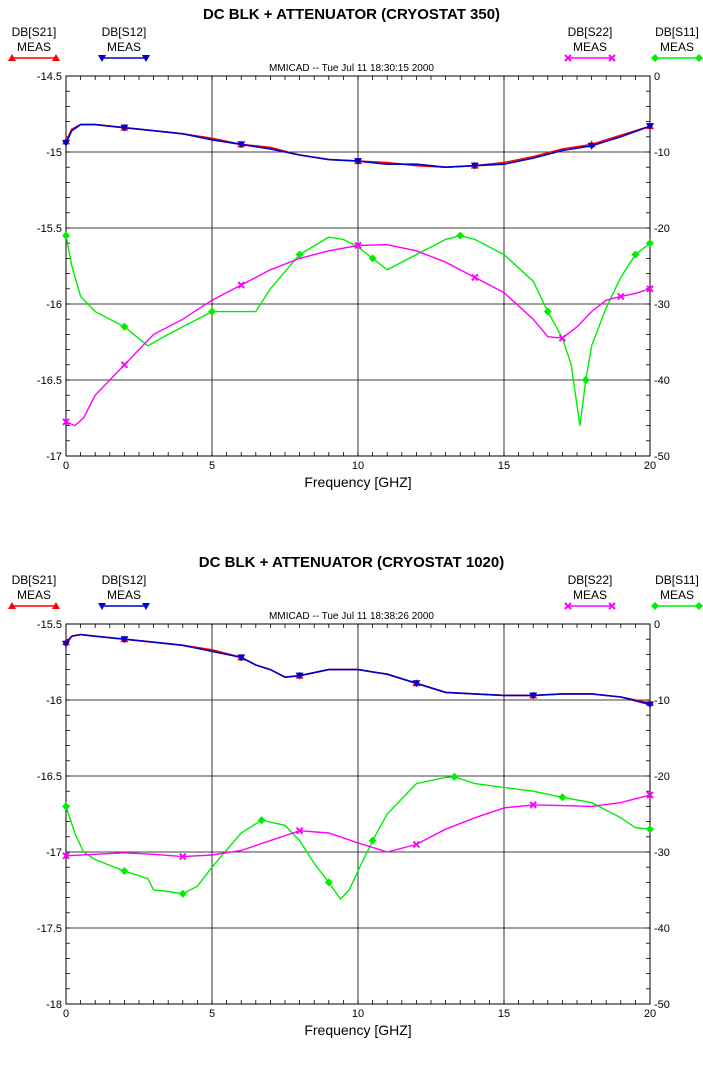 This screenshot has height=1068, width=703. What do you see at coordinates (351, 562) in the screenshot?
I see `chart-title: DC BLK + ATTENUATOR (CRYOSTAT 1020)` at bounding box center [351, 562].